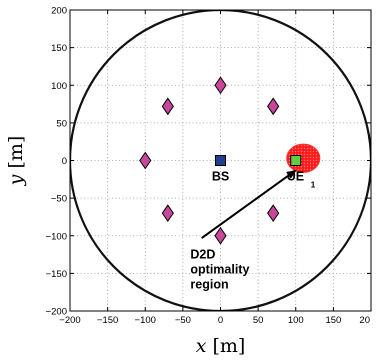 The height and width of the screenshot is (362, 377). What do you see at coordinates (220, 320) in the screenshot?
I see `x-tick-label-4: 0` at bounding box center [220, 320].